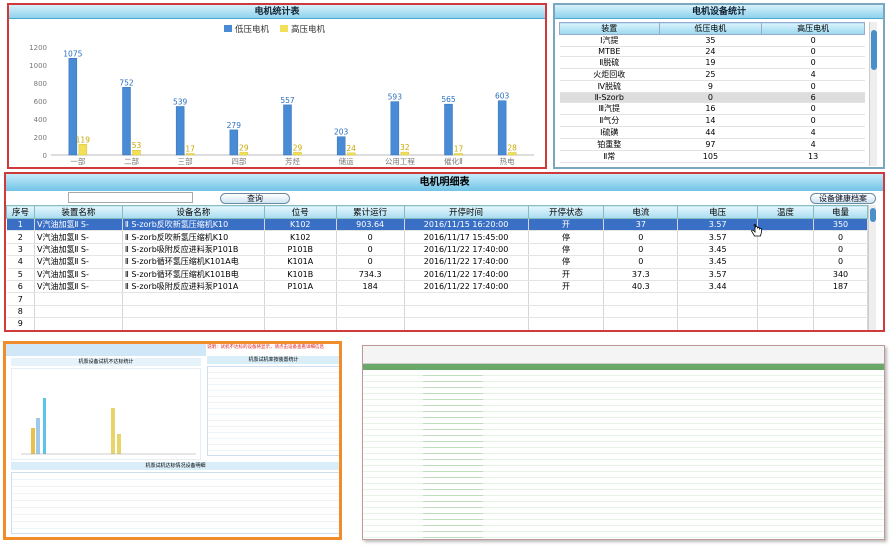 This screenshot has height=552, width=893. What do you see at coordinates (874, 50) in the screenshot?
I see `stats-scrollbar-thumb` at bounding box center [874, 50].